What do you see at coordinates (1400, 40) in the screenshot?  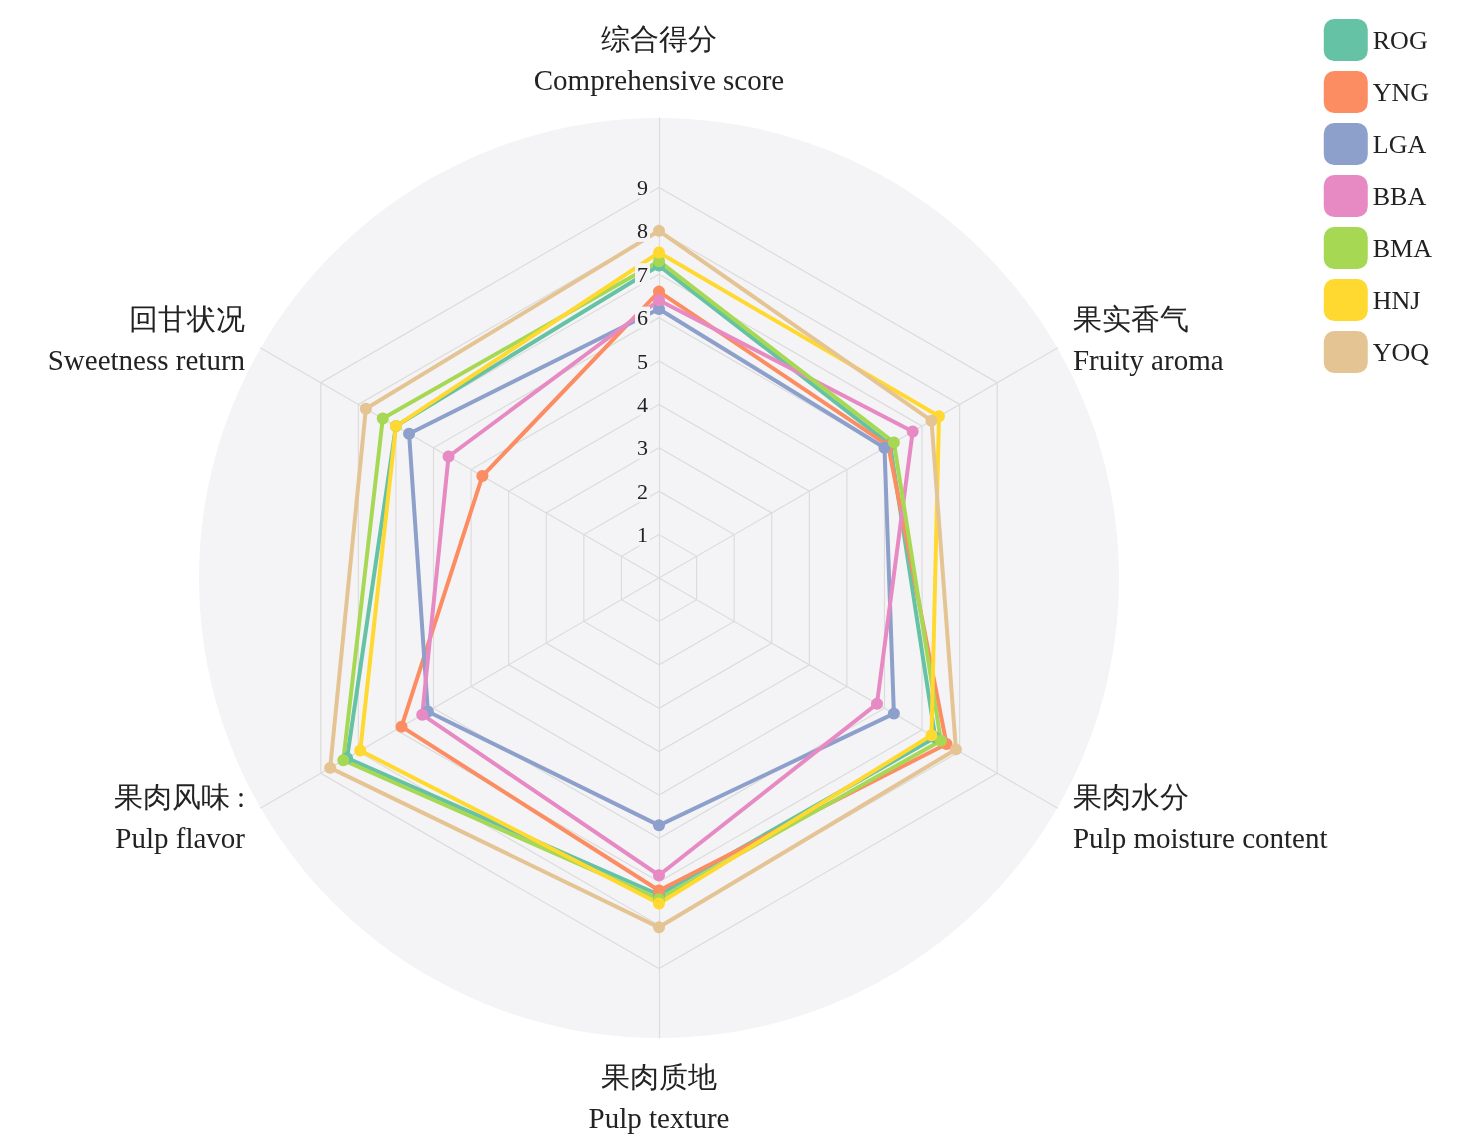 I see `legend-label: ROG` at bounding box center [1400, 40].